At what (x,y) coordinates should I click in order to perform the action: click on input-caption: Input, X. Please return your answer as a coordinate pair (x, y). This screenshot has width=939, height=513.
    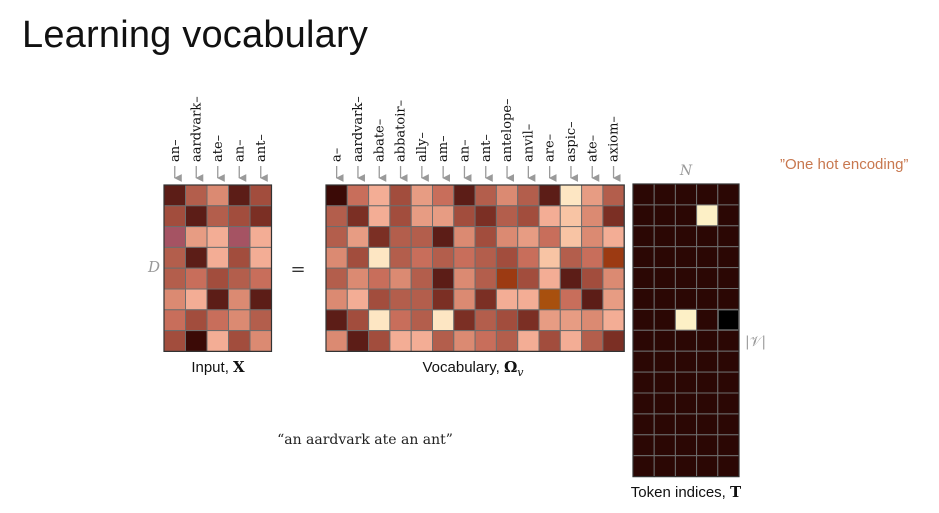
    Looking at the image, I should click on (218, 367).